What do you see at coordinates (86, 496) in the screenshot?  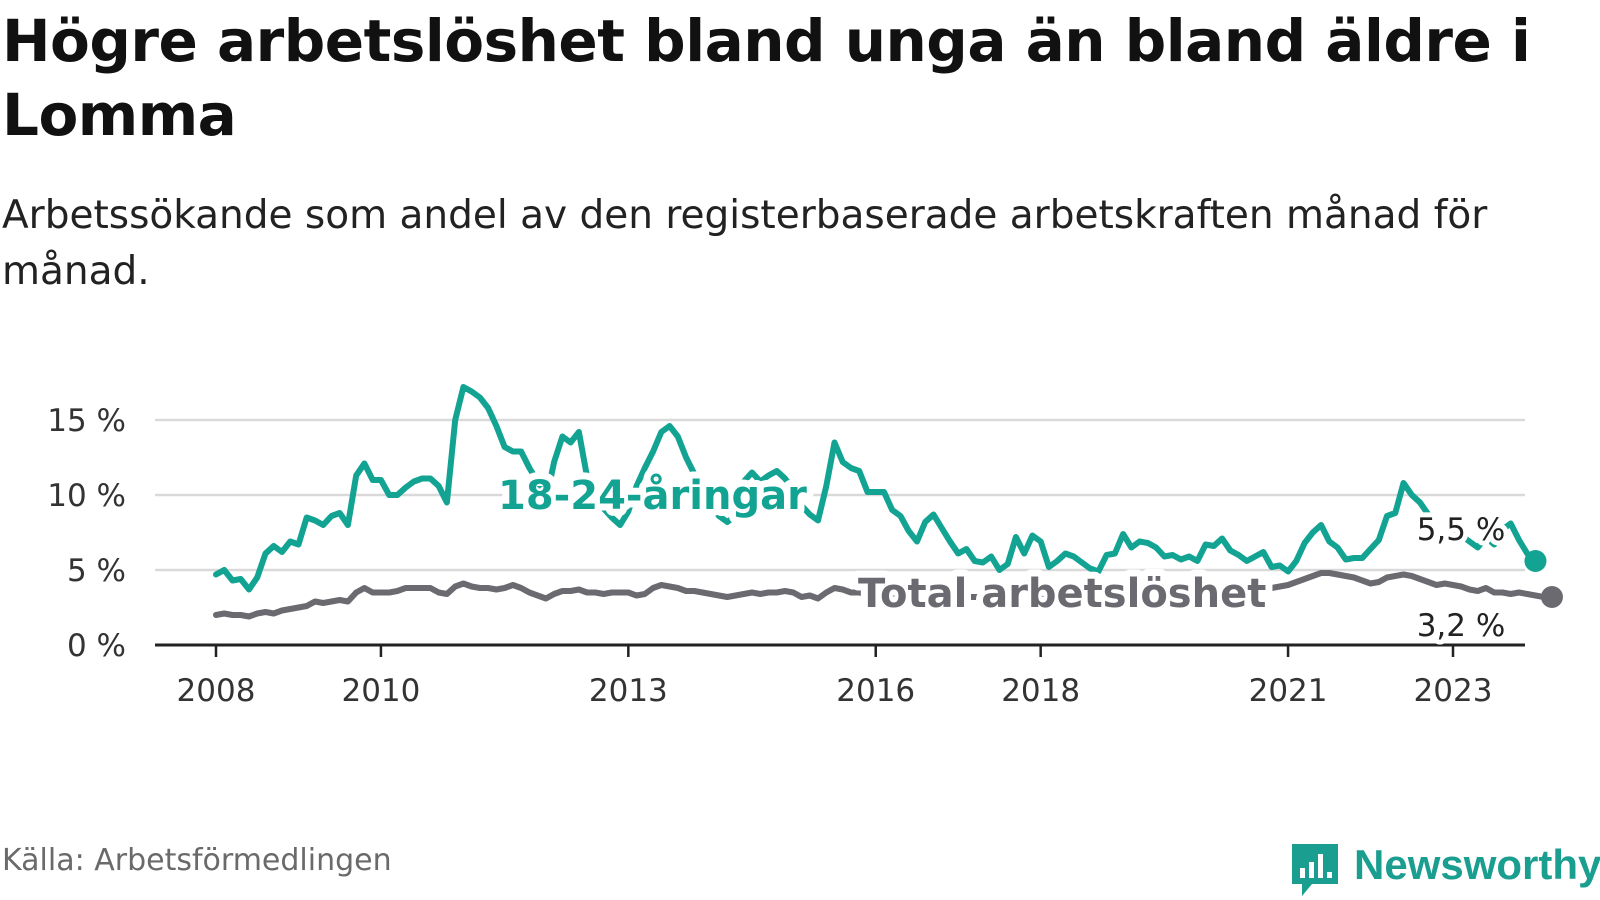 I see `y-tick-label: 10 %` at bounding box center [86, 496].